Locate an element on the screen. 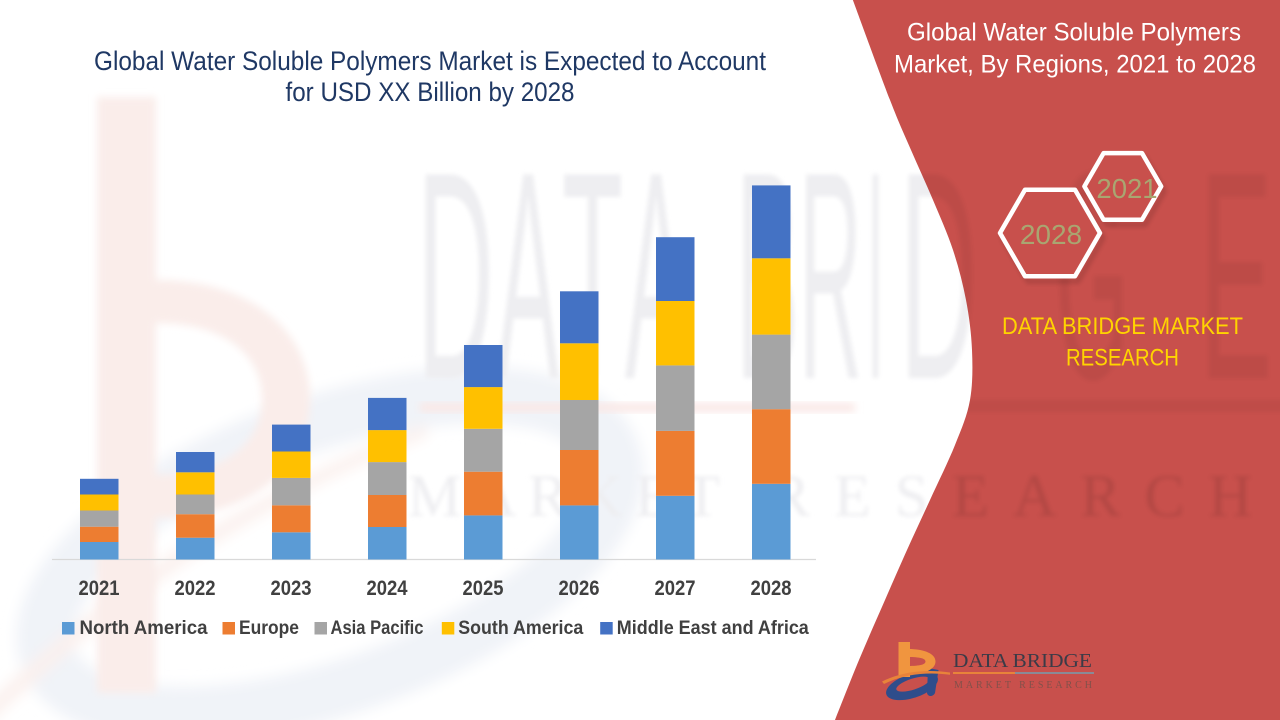 Image resolution: width=1280 pixels, height=720 pixels. svg-text: I is located at coordinates (875, 275).